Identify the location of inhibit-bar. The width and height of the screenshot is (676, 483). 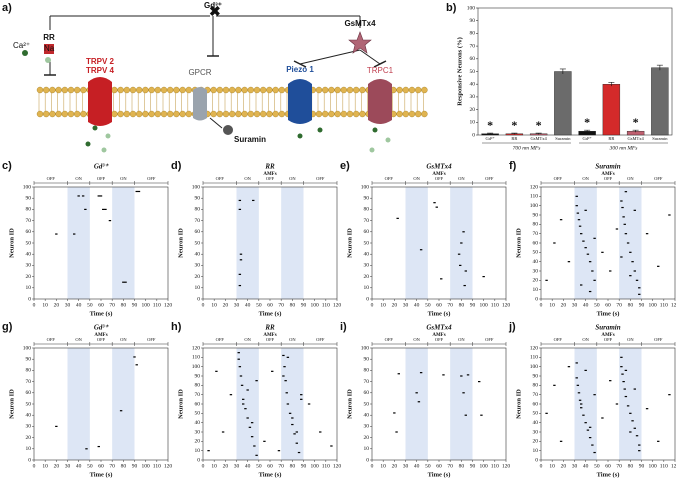
(300, 64).